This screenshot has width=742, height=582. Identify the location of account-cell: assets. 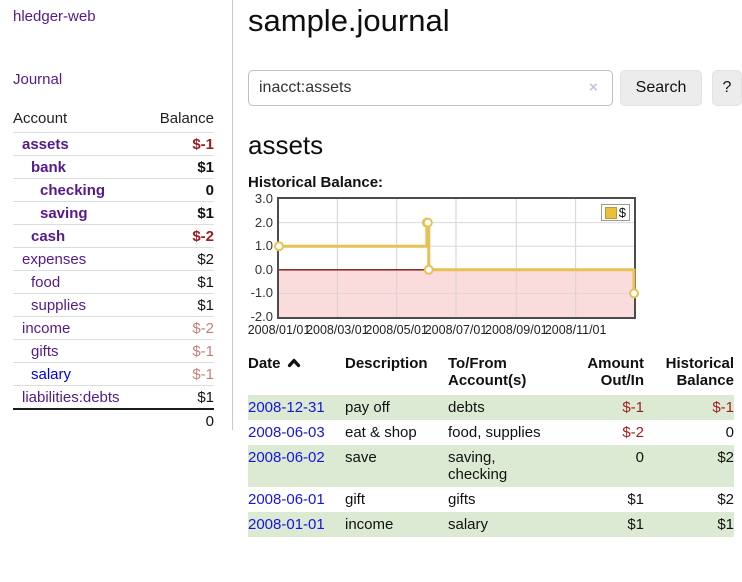
(75, 144).